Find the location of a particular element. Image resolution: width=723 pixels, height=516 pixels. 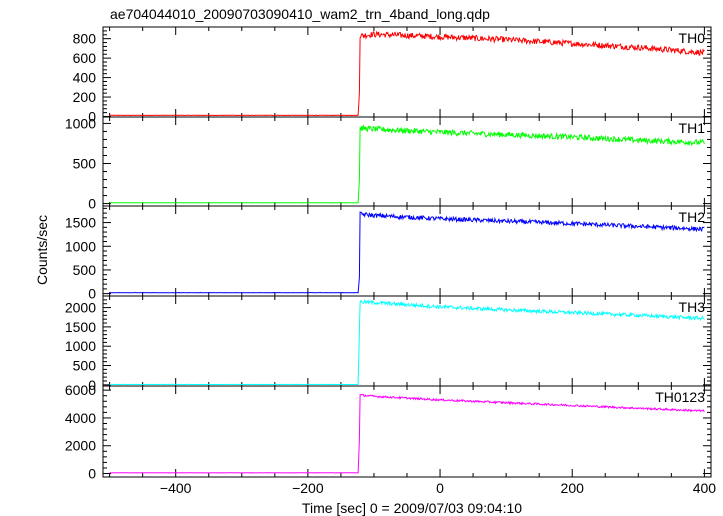

y-tick-label: 600 is located at coordinates (85, 58).